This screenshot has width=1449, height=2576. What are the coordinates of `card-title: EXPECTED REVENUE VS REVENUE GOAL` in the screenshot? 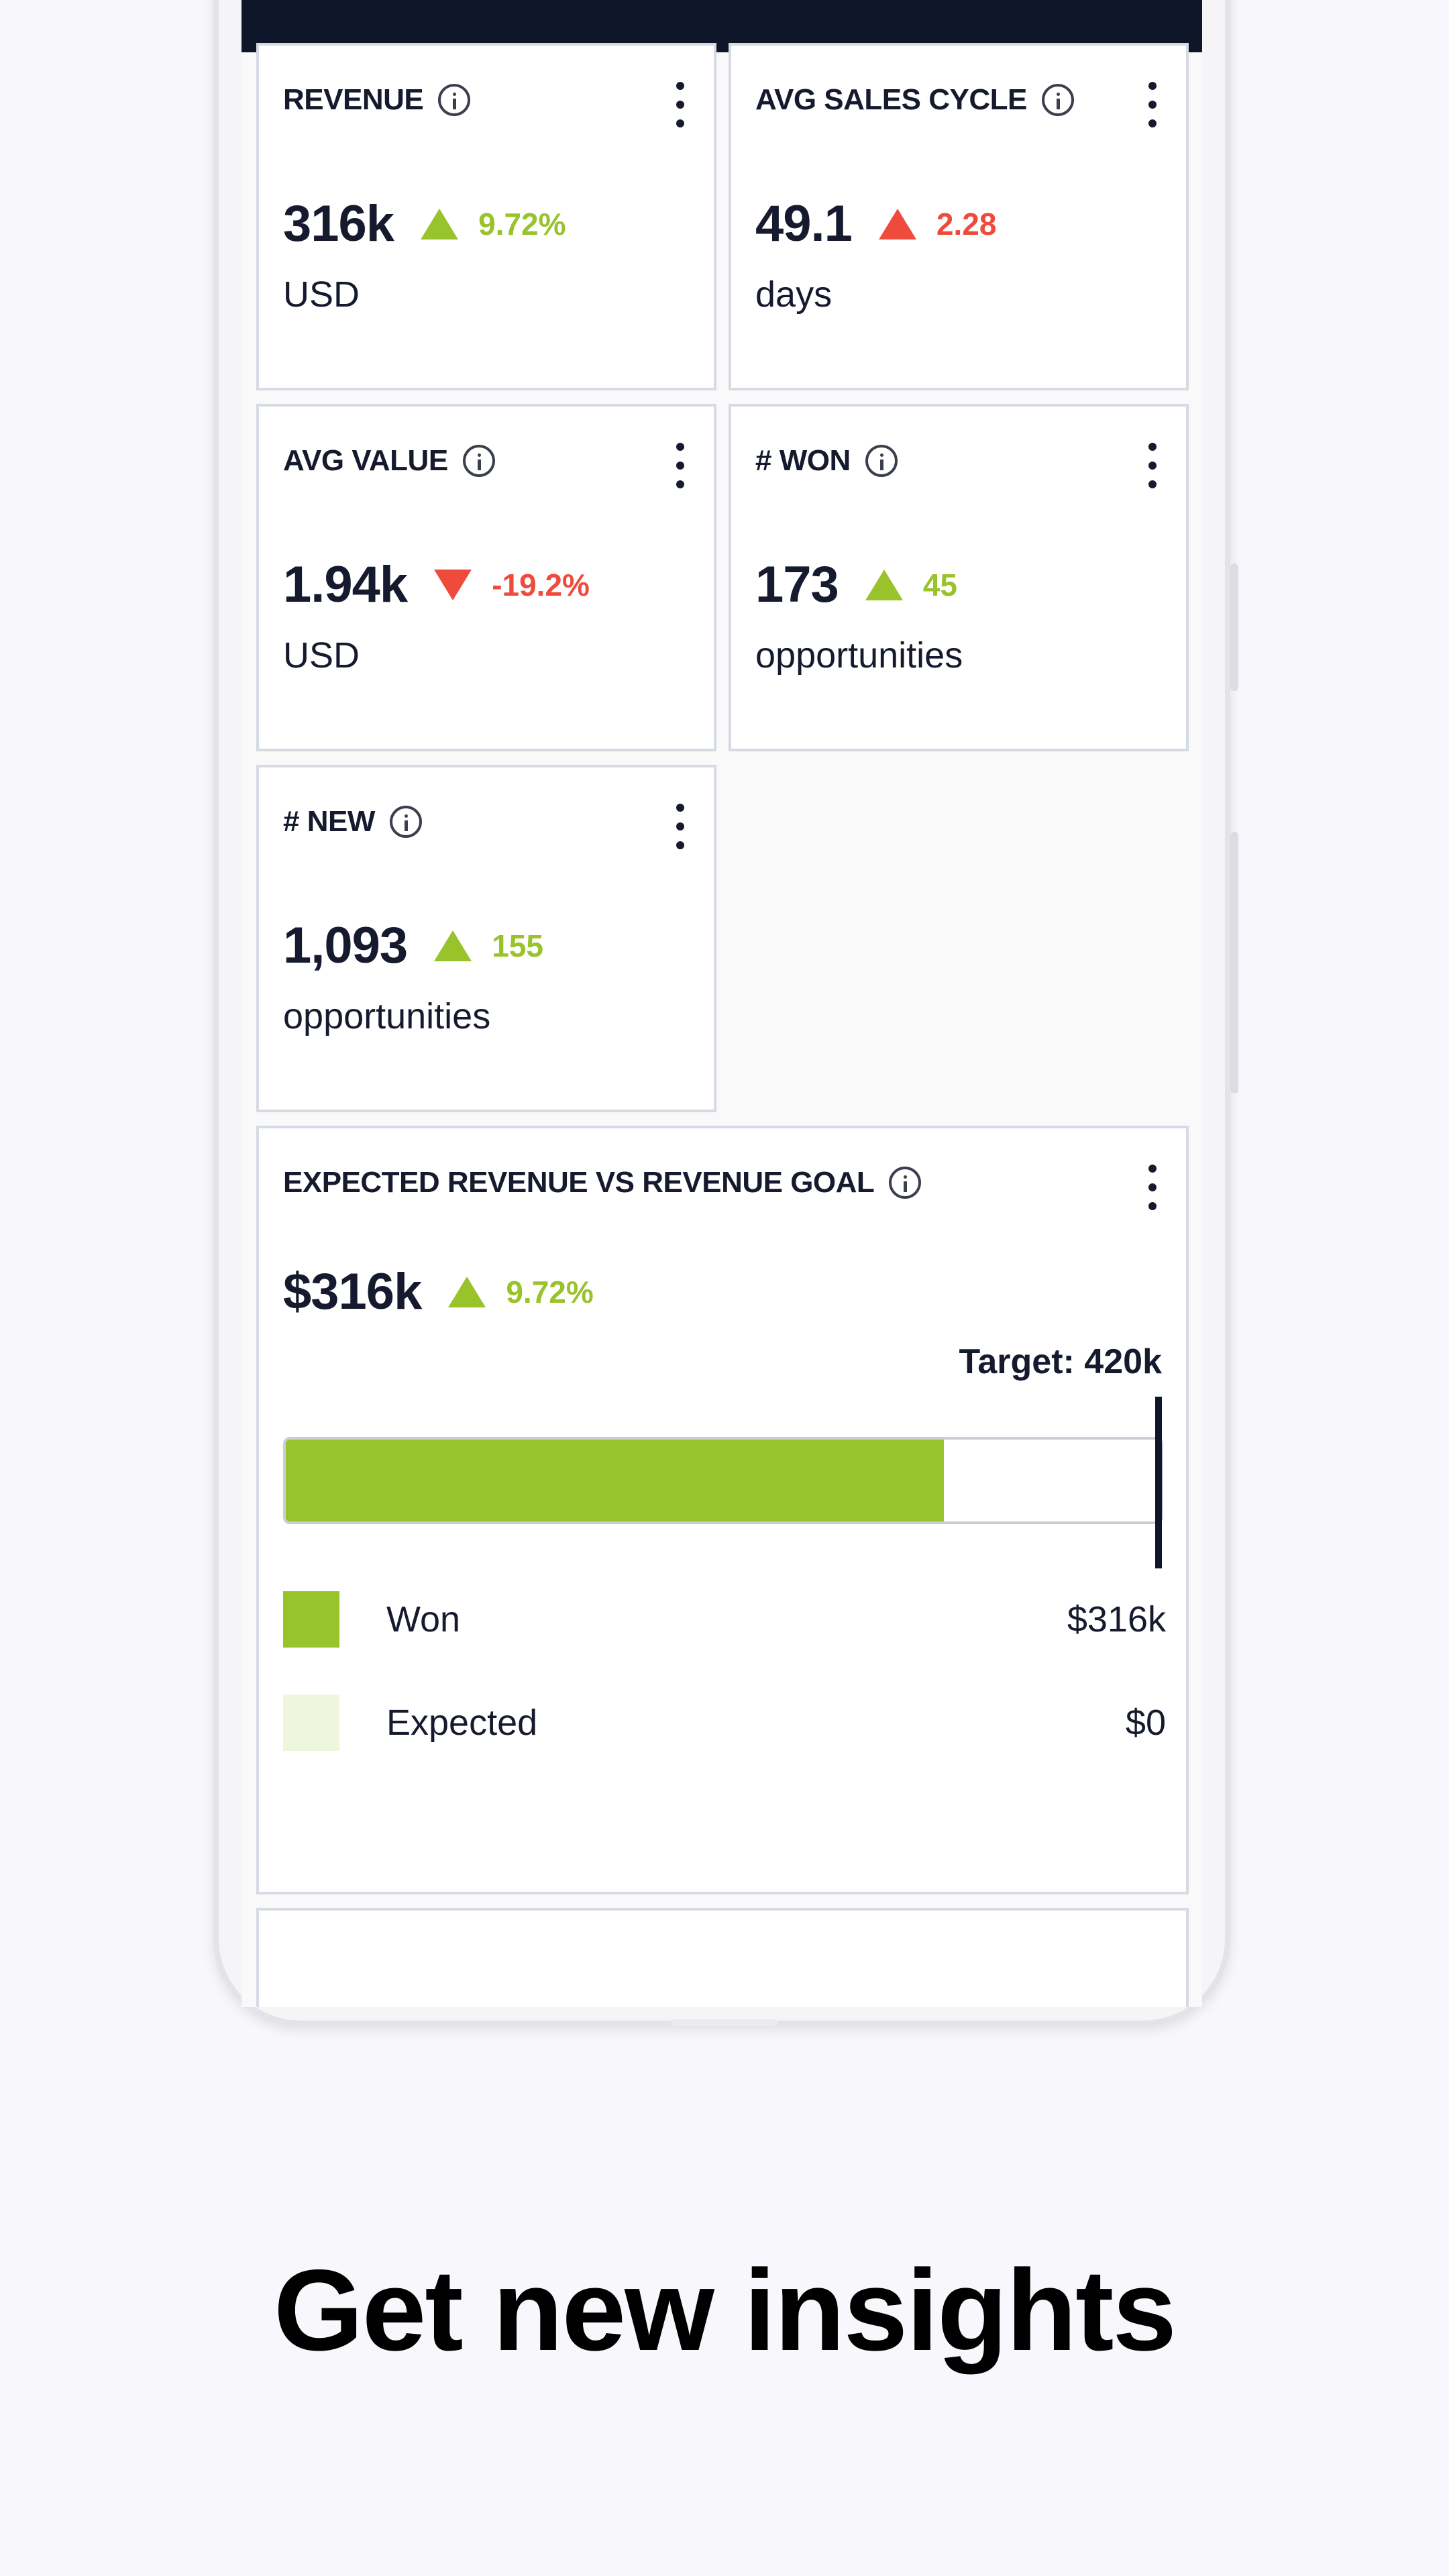 It's located at (602, 1182).